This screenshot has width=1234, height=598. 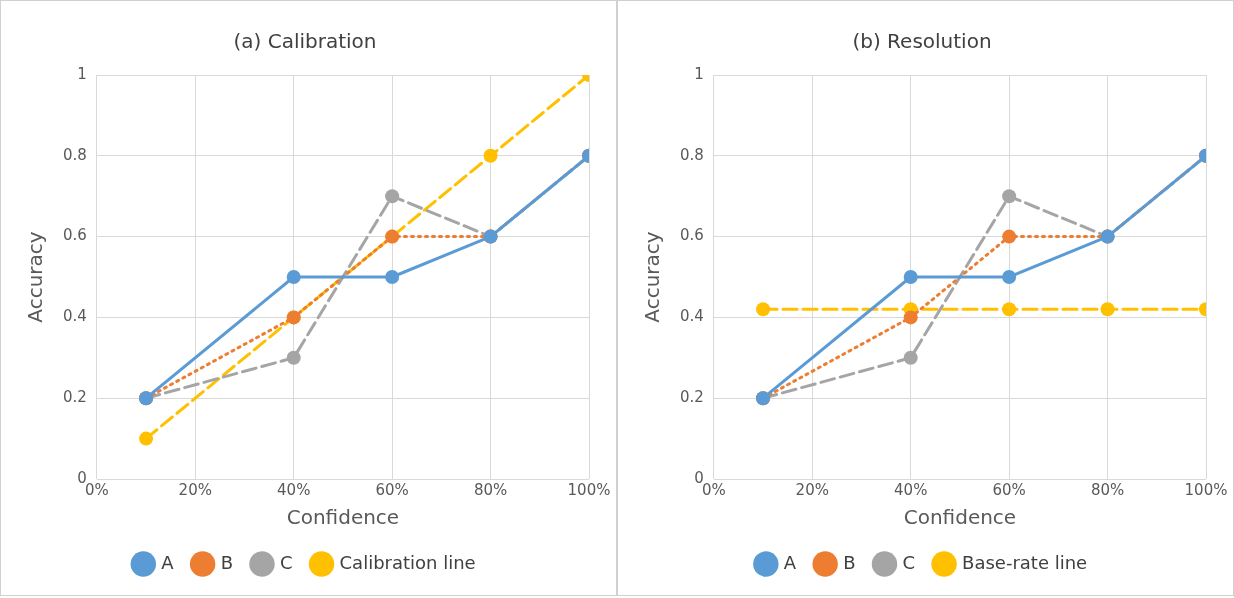 I want to click on legend-label: Calibration line, so click(x=407, y=562).